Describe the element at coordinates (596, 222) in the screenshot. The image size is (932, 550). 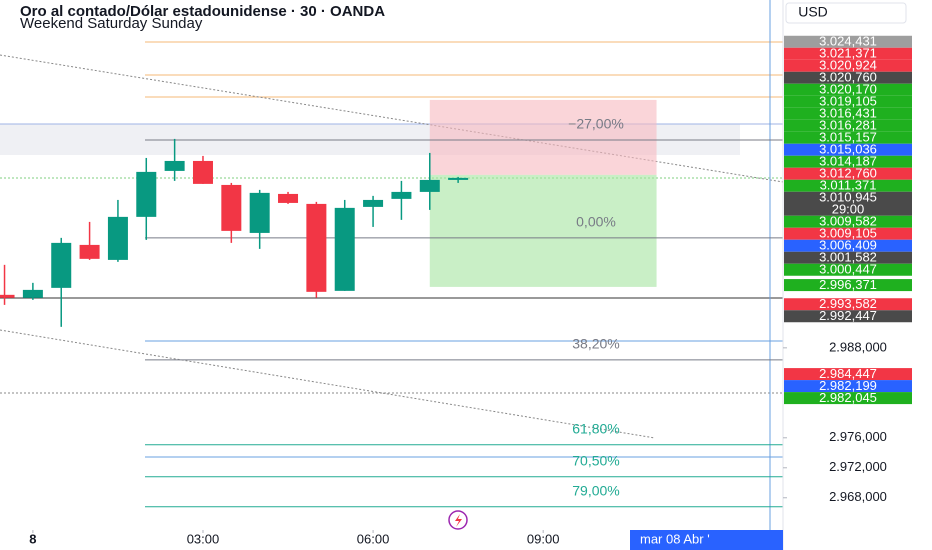
I see `fib-label: 0,00%` at that location.